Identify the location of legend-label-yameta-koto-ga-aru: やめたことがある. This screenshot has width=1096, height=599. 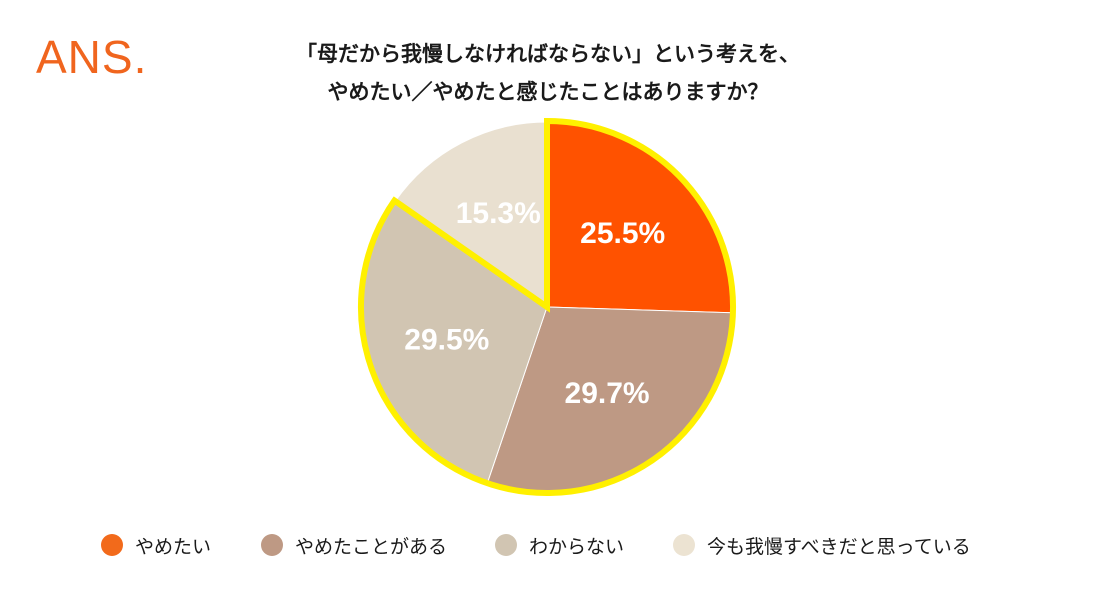
(371, 546).